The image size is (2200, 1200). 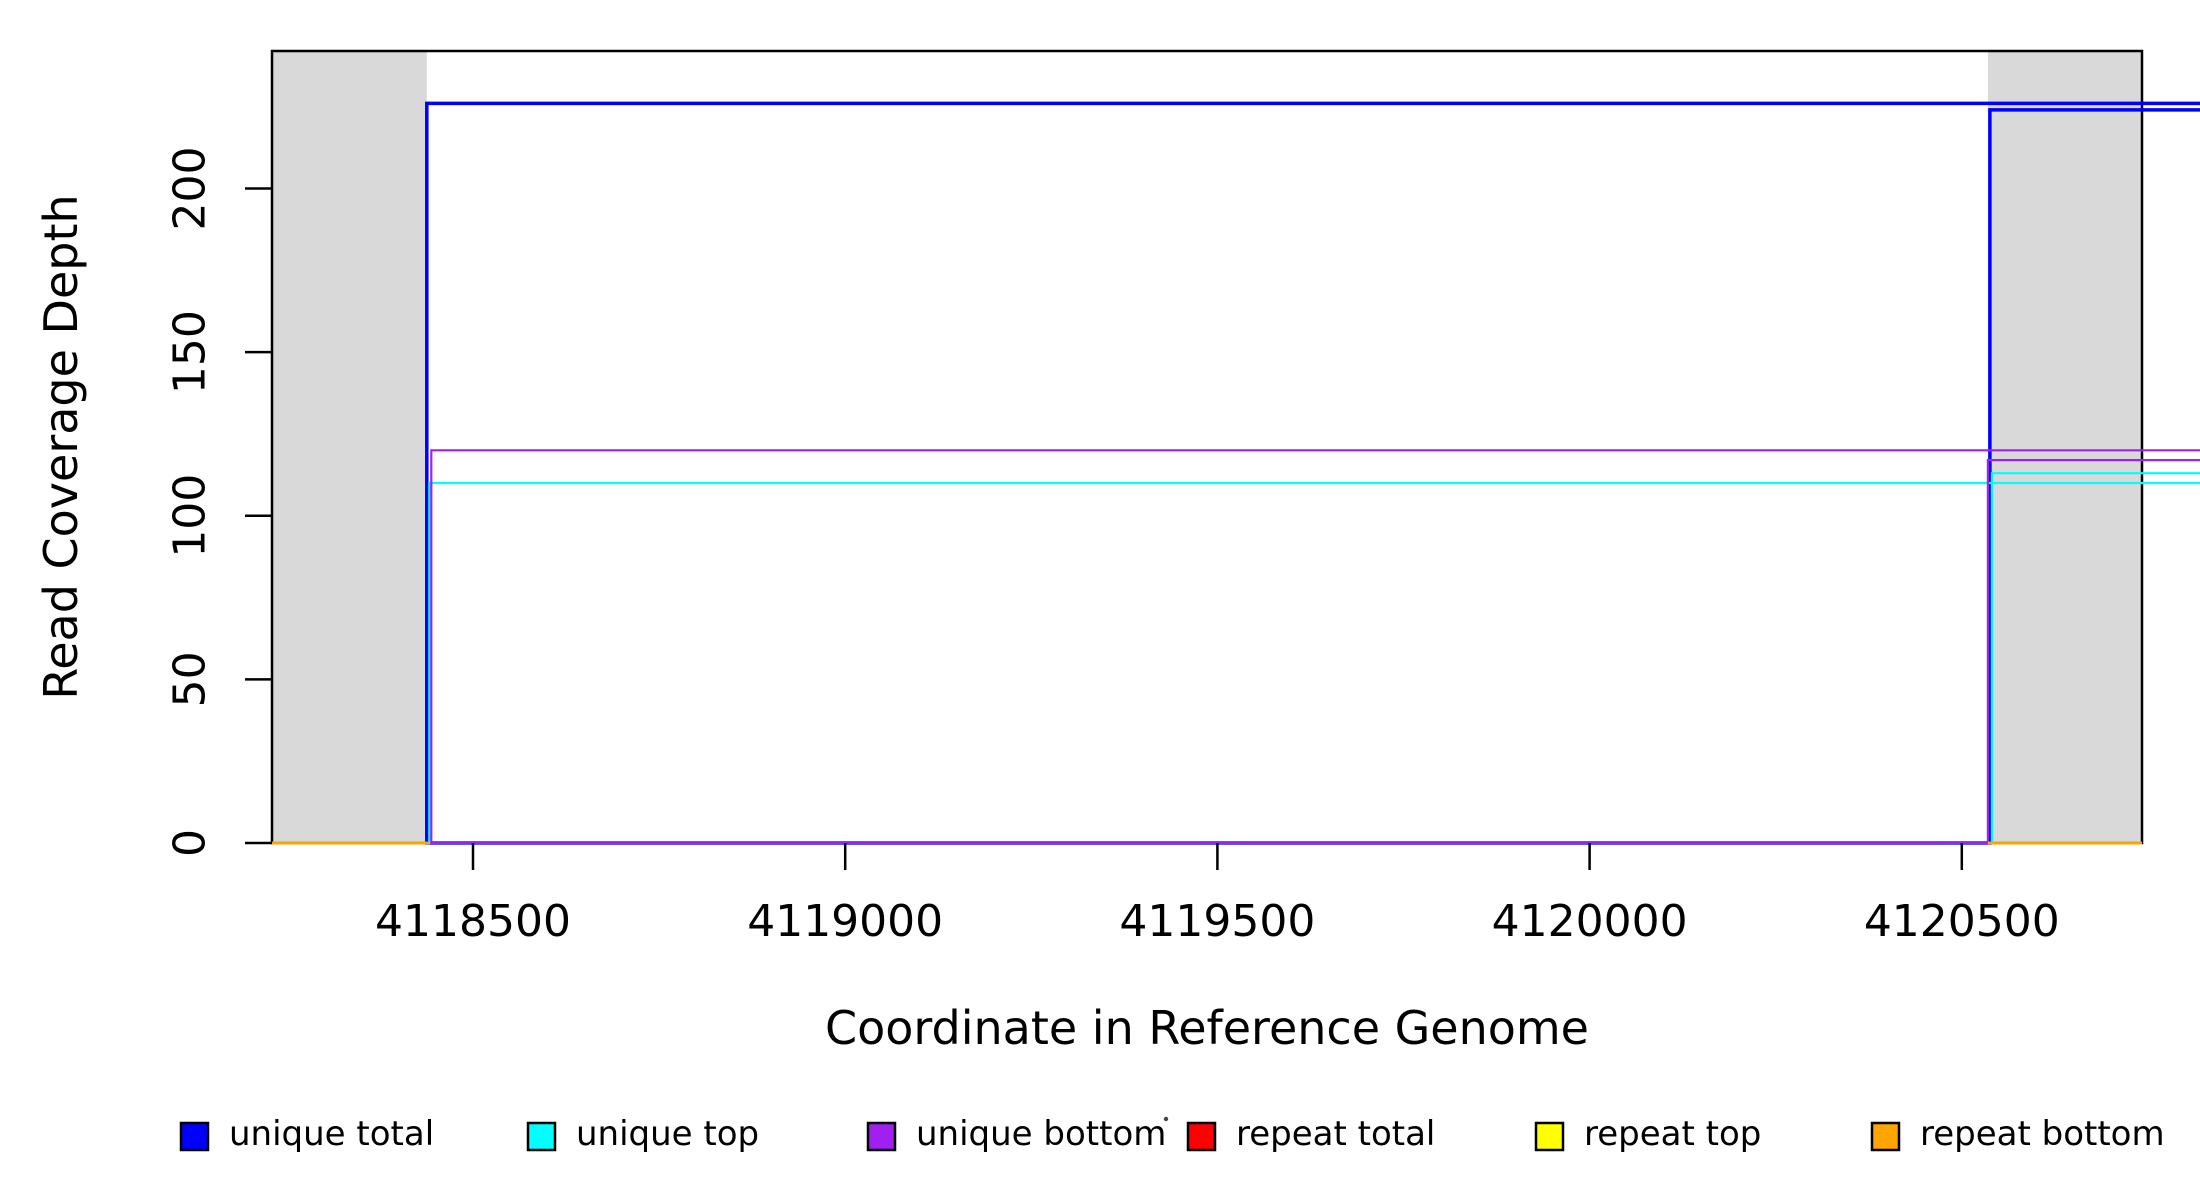 I want to click on stray-dot, so click(x=1166, y=1119).